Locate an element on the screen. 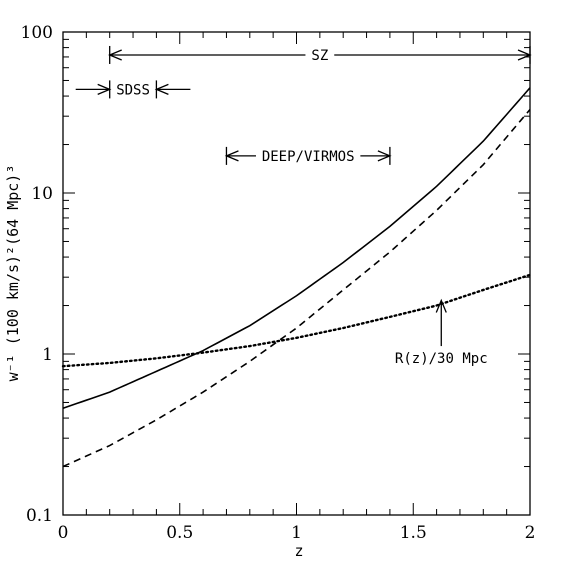 The image size is (574, 574). range-label-sz: SZ is located at coordinates (319, 56).